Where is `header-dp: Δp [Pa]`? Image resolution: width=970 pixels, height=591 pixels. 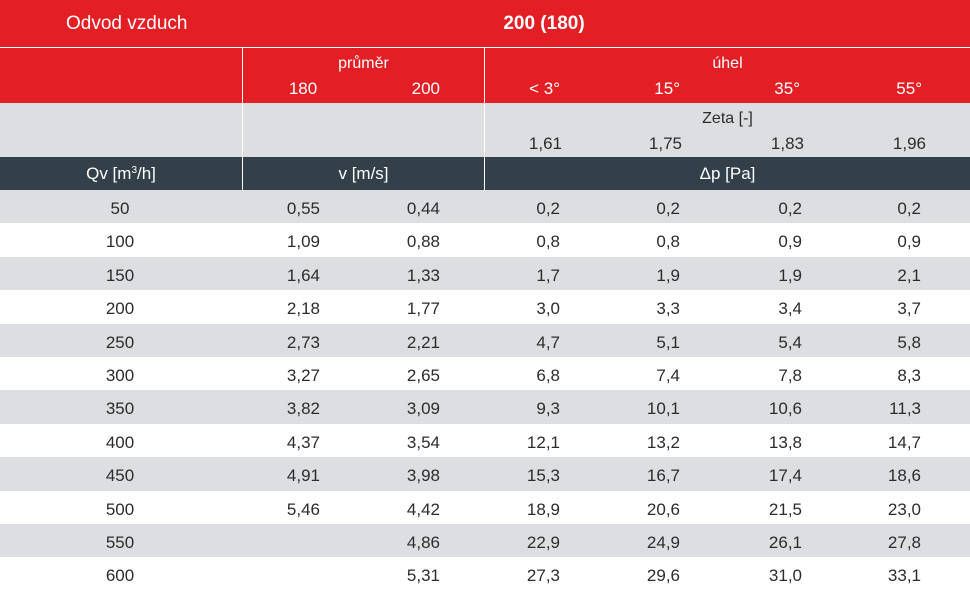
header-dp: Δp [Pa] is located at coordinates (727, 173).